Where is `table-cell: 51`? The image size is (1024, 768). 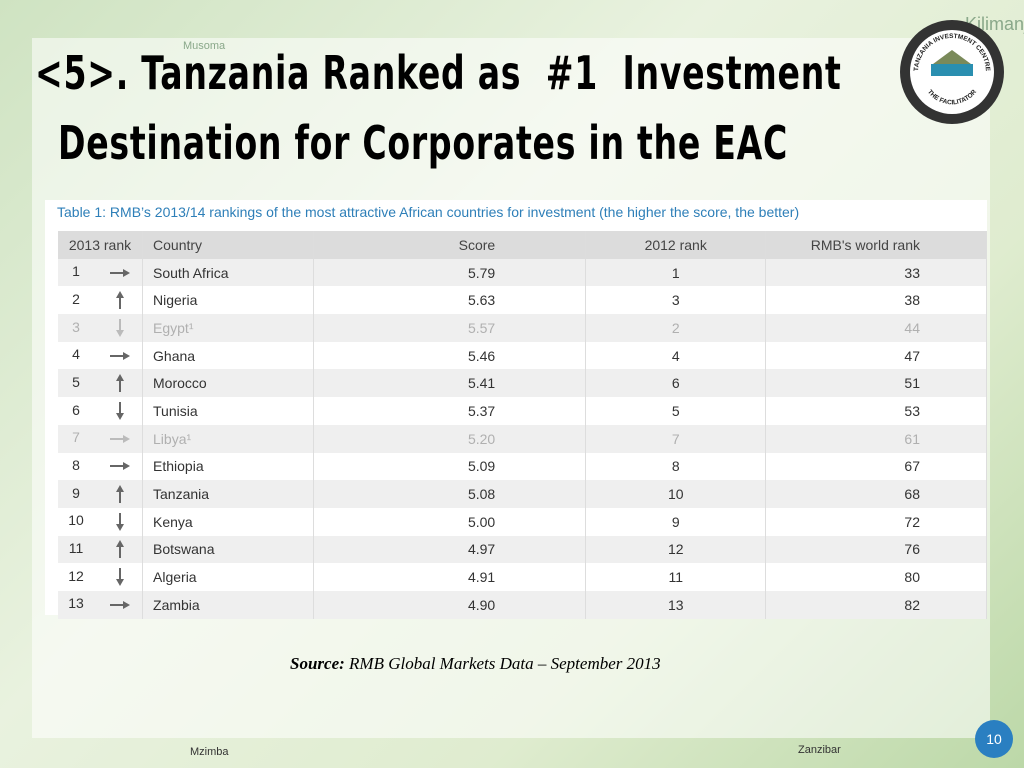 table-cell: 51 is located at coordinates (876, 383).